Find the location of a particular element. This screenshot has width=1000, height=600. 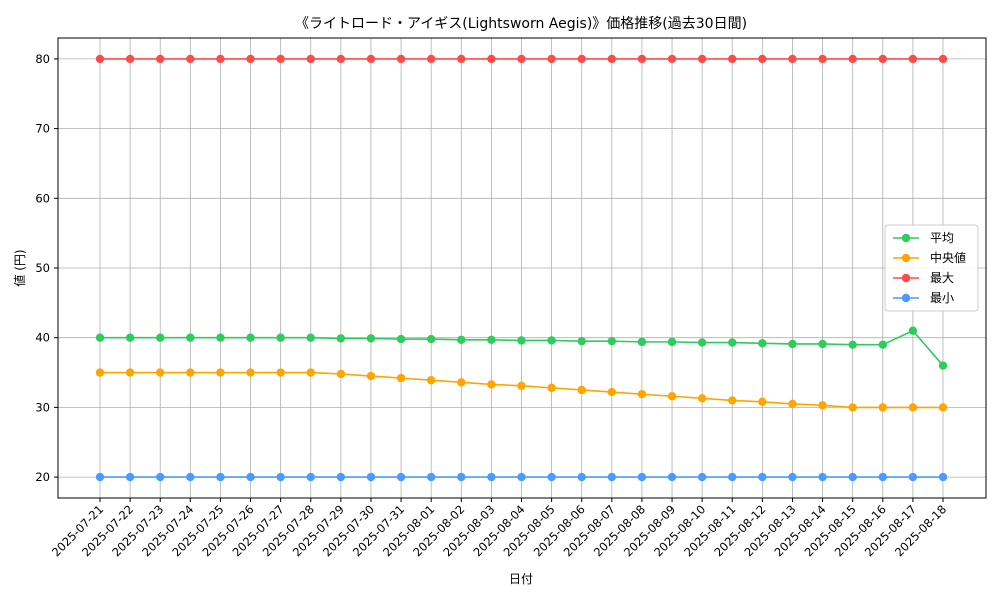

legend-label: 最小 is located at coordinates (942, 298).